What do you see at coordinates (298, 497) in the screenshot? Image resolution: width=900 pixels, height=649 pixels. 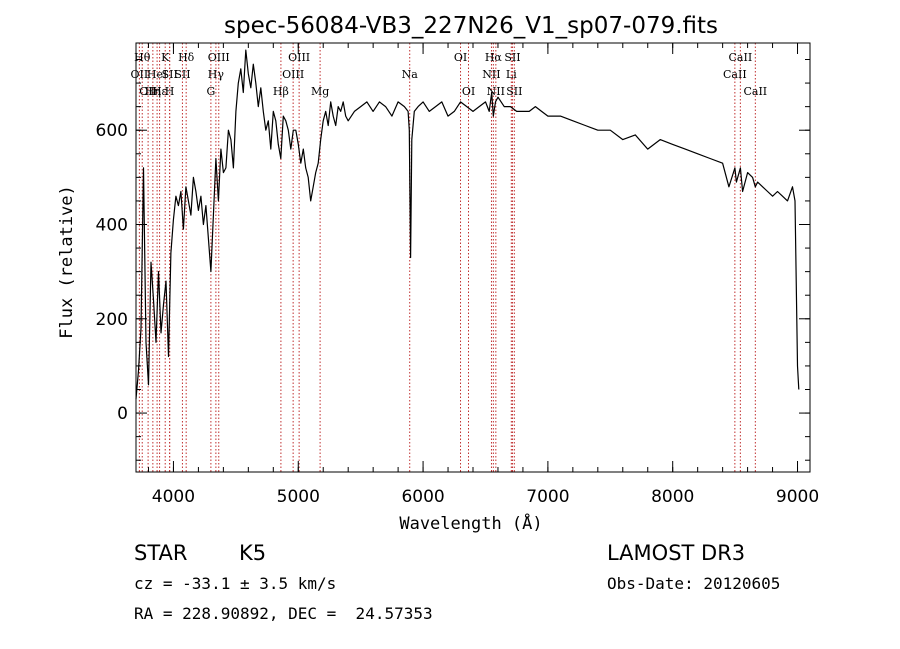 I see `x-tick-label: 5000` at bounding box center [298, 497].